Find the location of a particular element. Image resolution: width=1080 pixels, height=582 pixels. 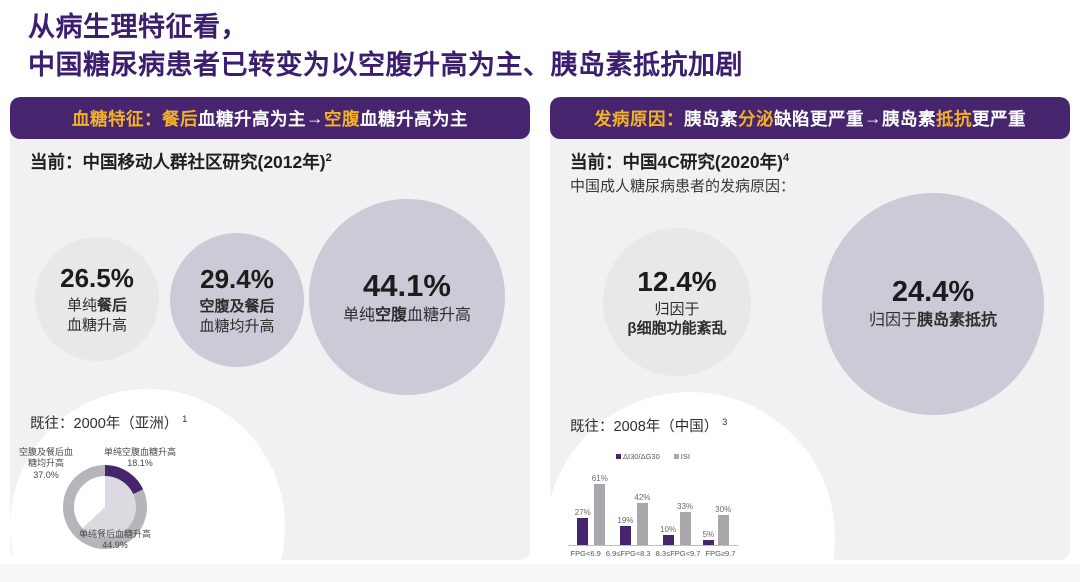

pie-chart-inner is located at coordinates (105, 507).